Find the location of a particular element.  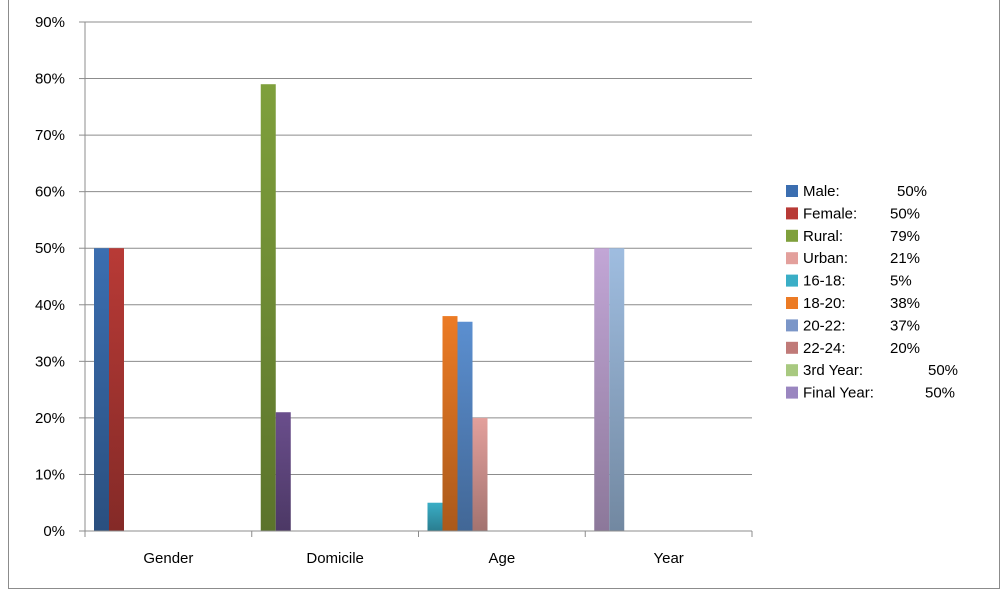

legend-label: Rural: is located at coordinates (823, 236).